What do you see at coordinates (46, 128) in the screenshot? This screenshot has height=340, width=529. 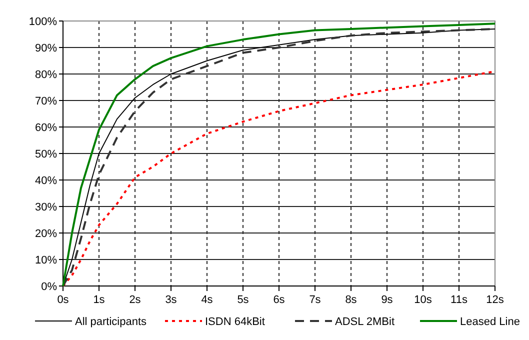 I see `y-tick-label: 60%` at bounding box center [46, 128].